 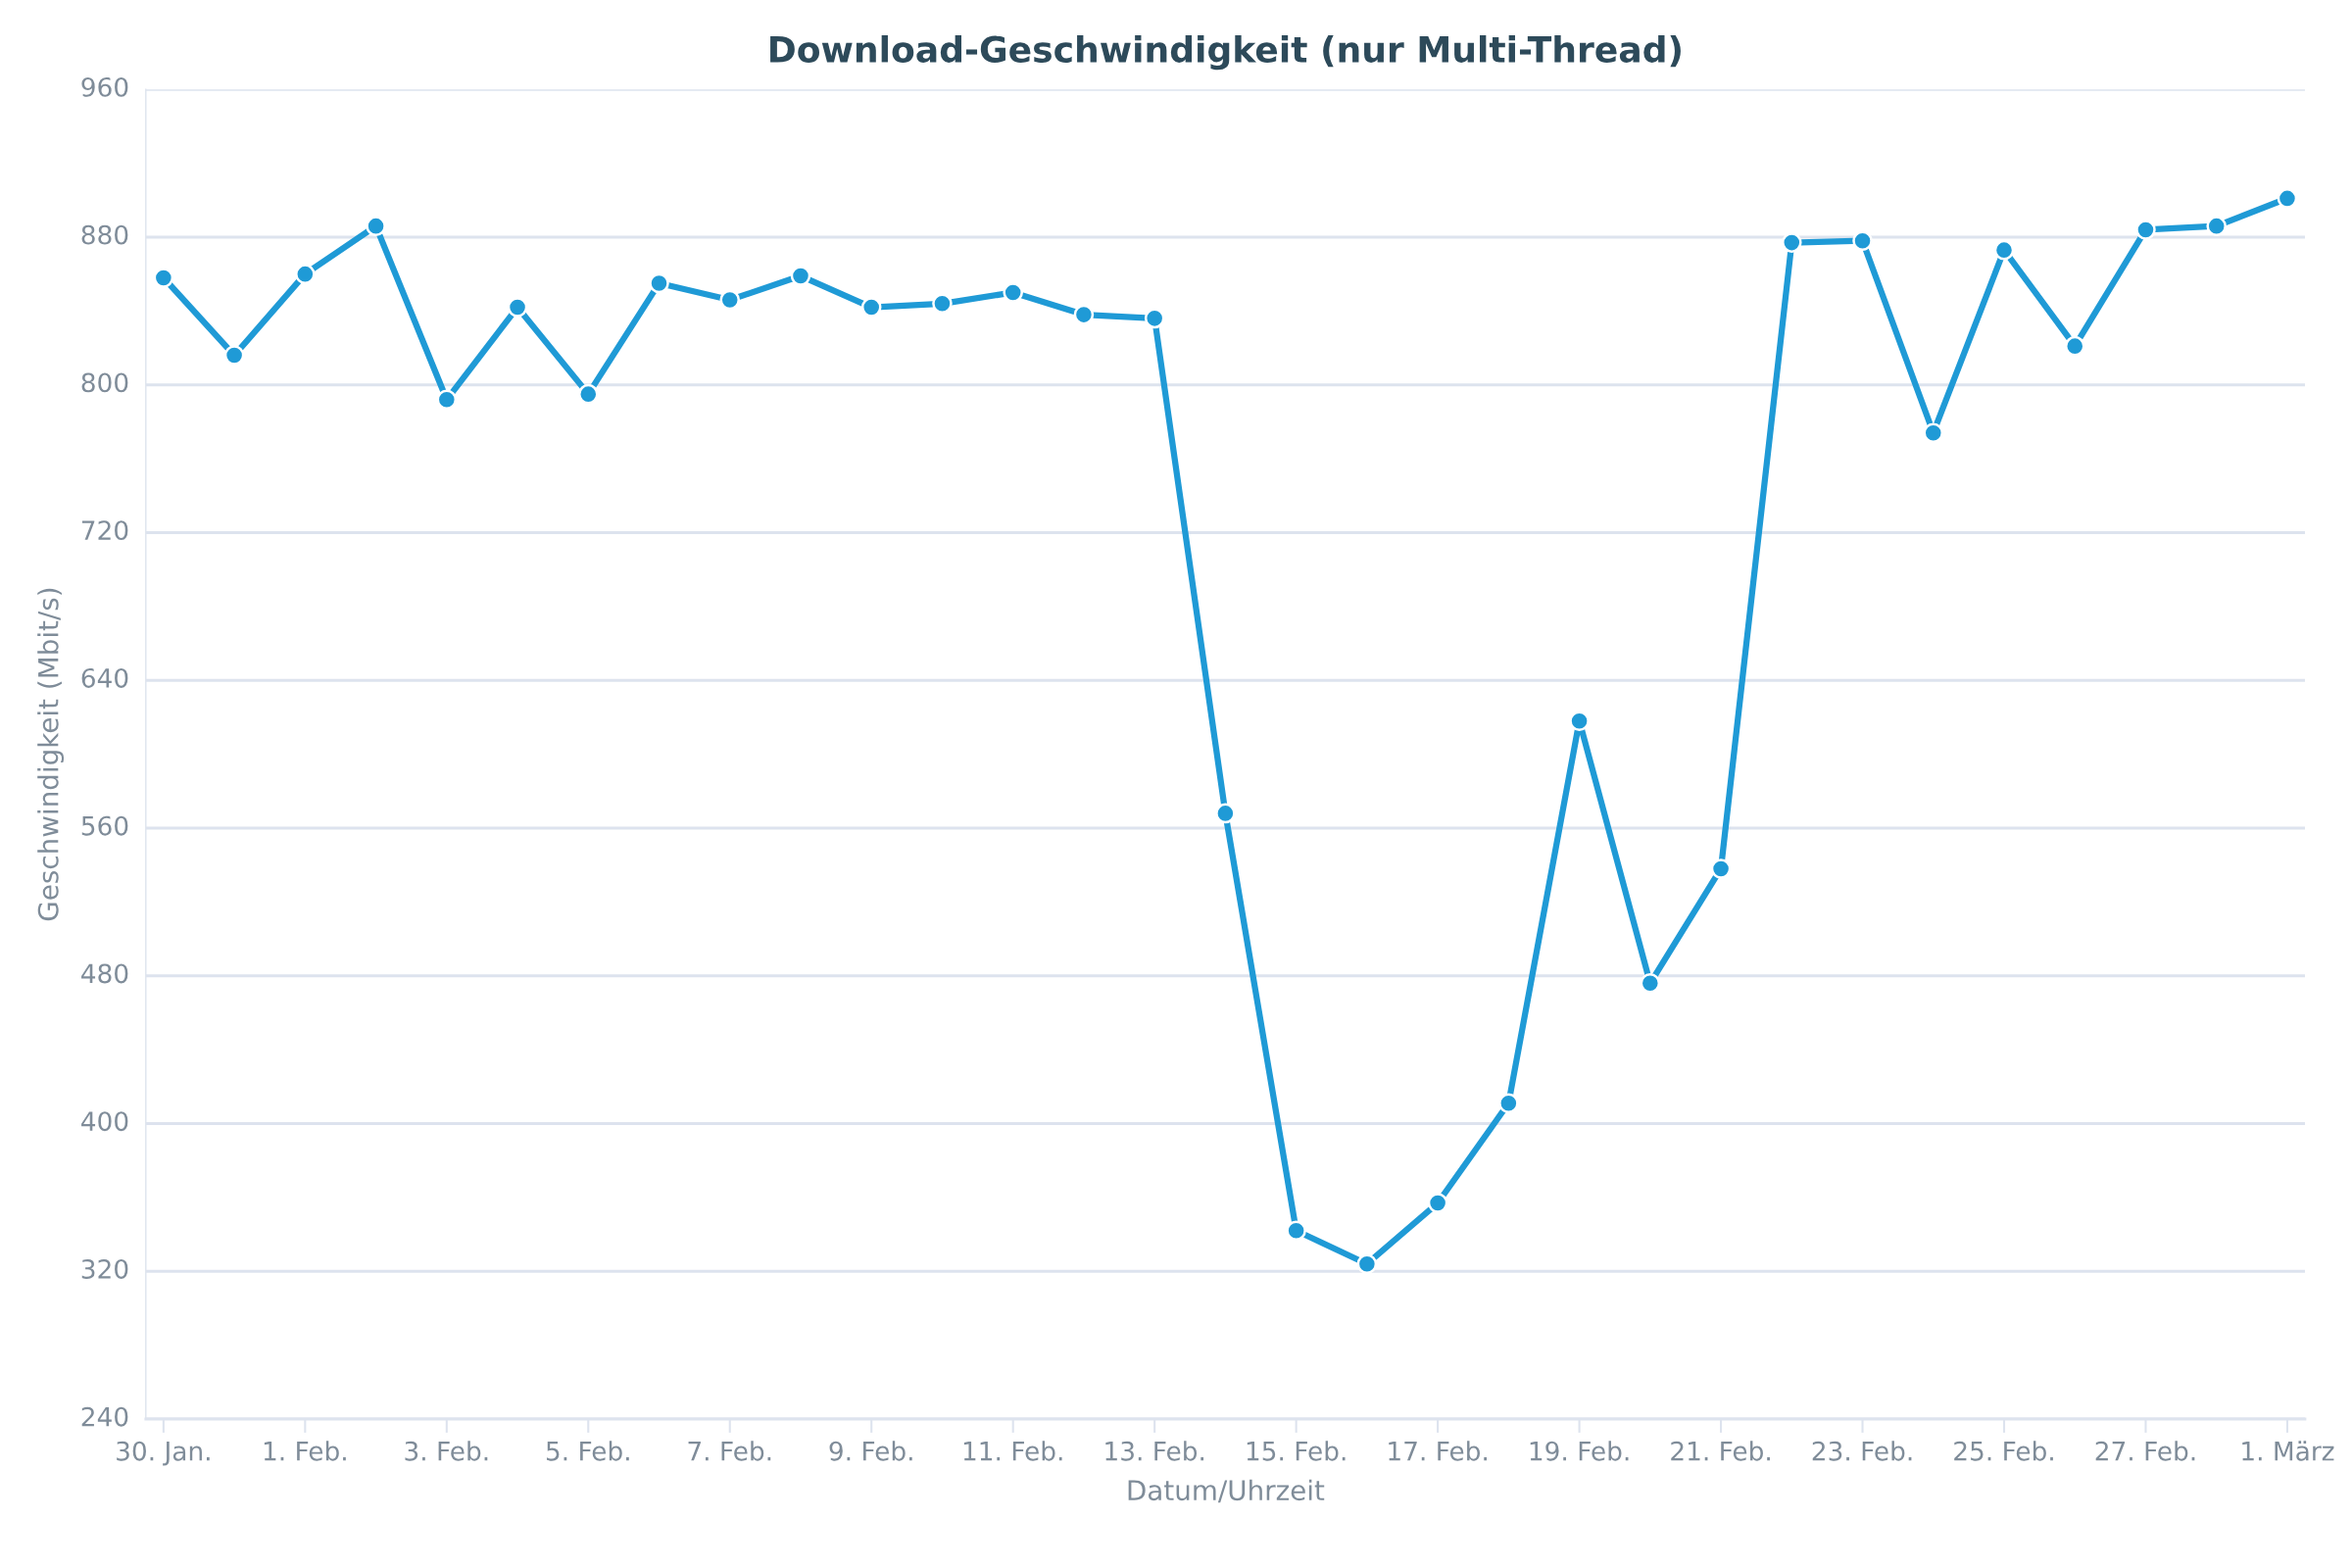 I want to click on x-tick-label: 21. Feb., so click(x=1720, y=1451).